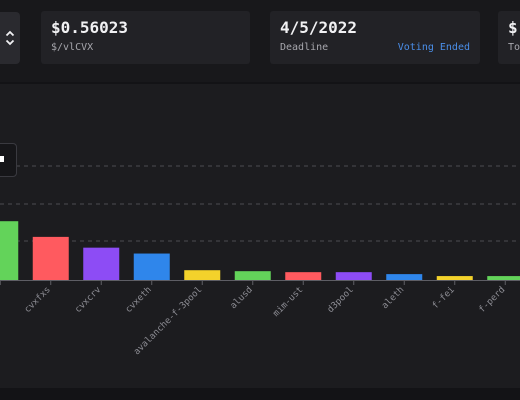  What do you see at coordinates (72, 47) in the screenshot?
I see `price-label: $/vlCVX` at bounding box center [72, 47].